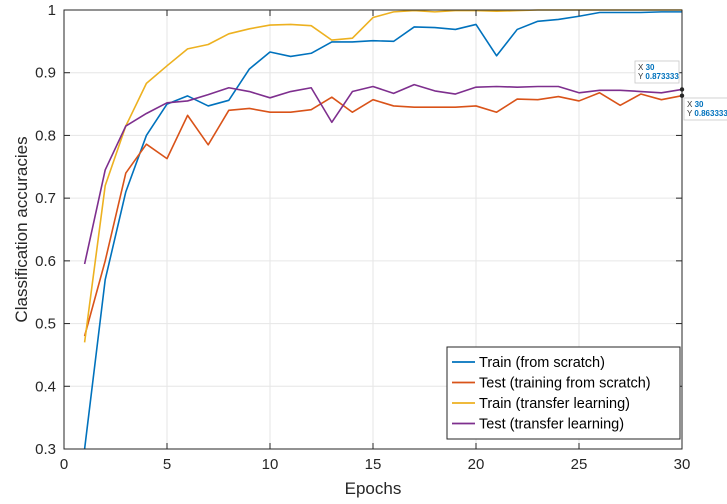 The width and height of the screenshot is (727, 504). What do you see at coordinates (45, 386) in the screenshot?
I see `y-tick-label: 0.4` at bounding box center [45, 386].